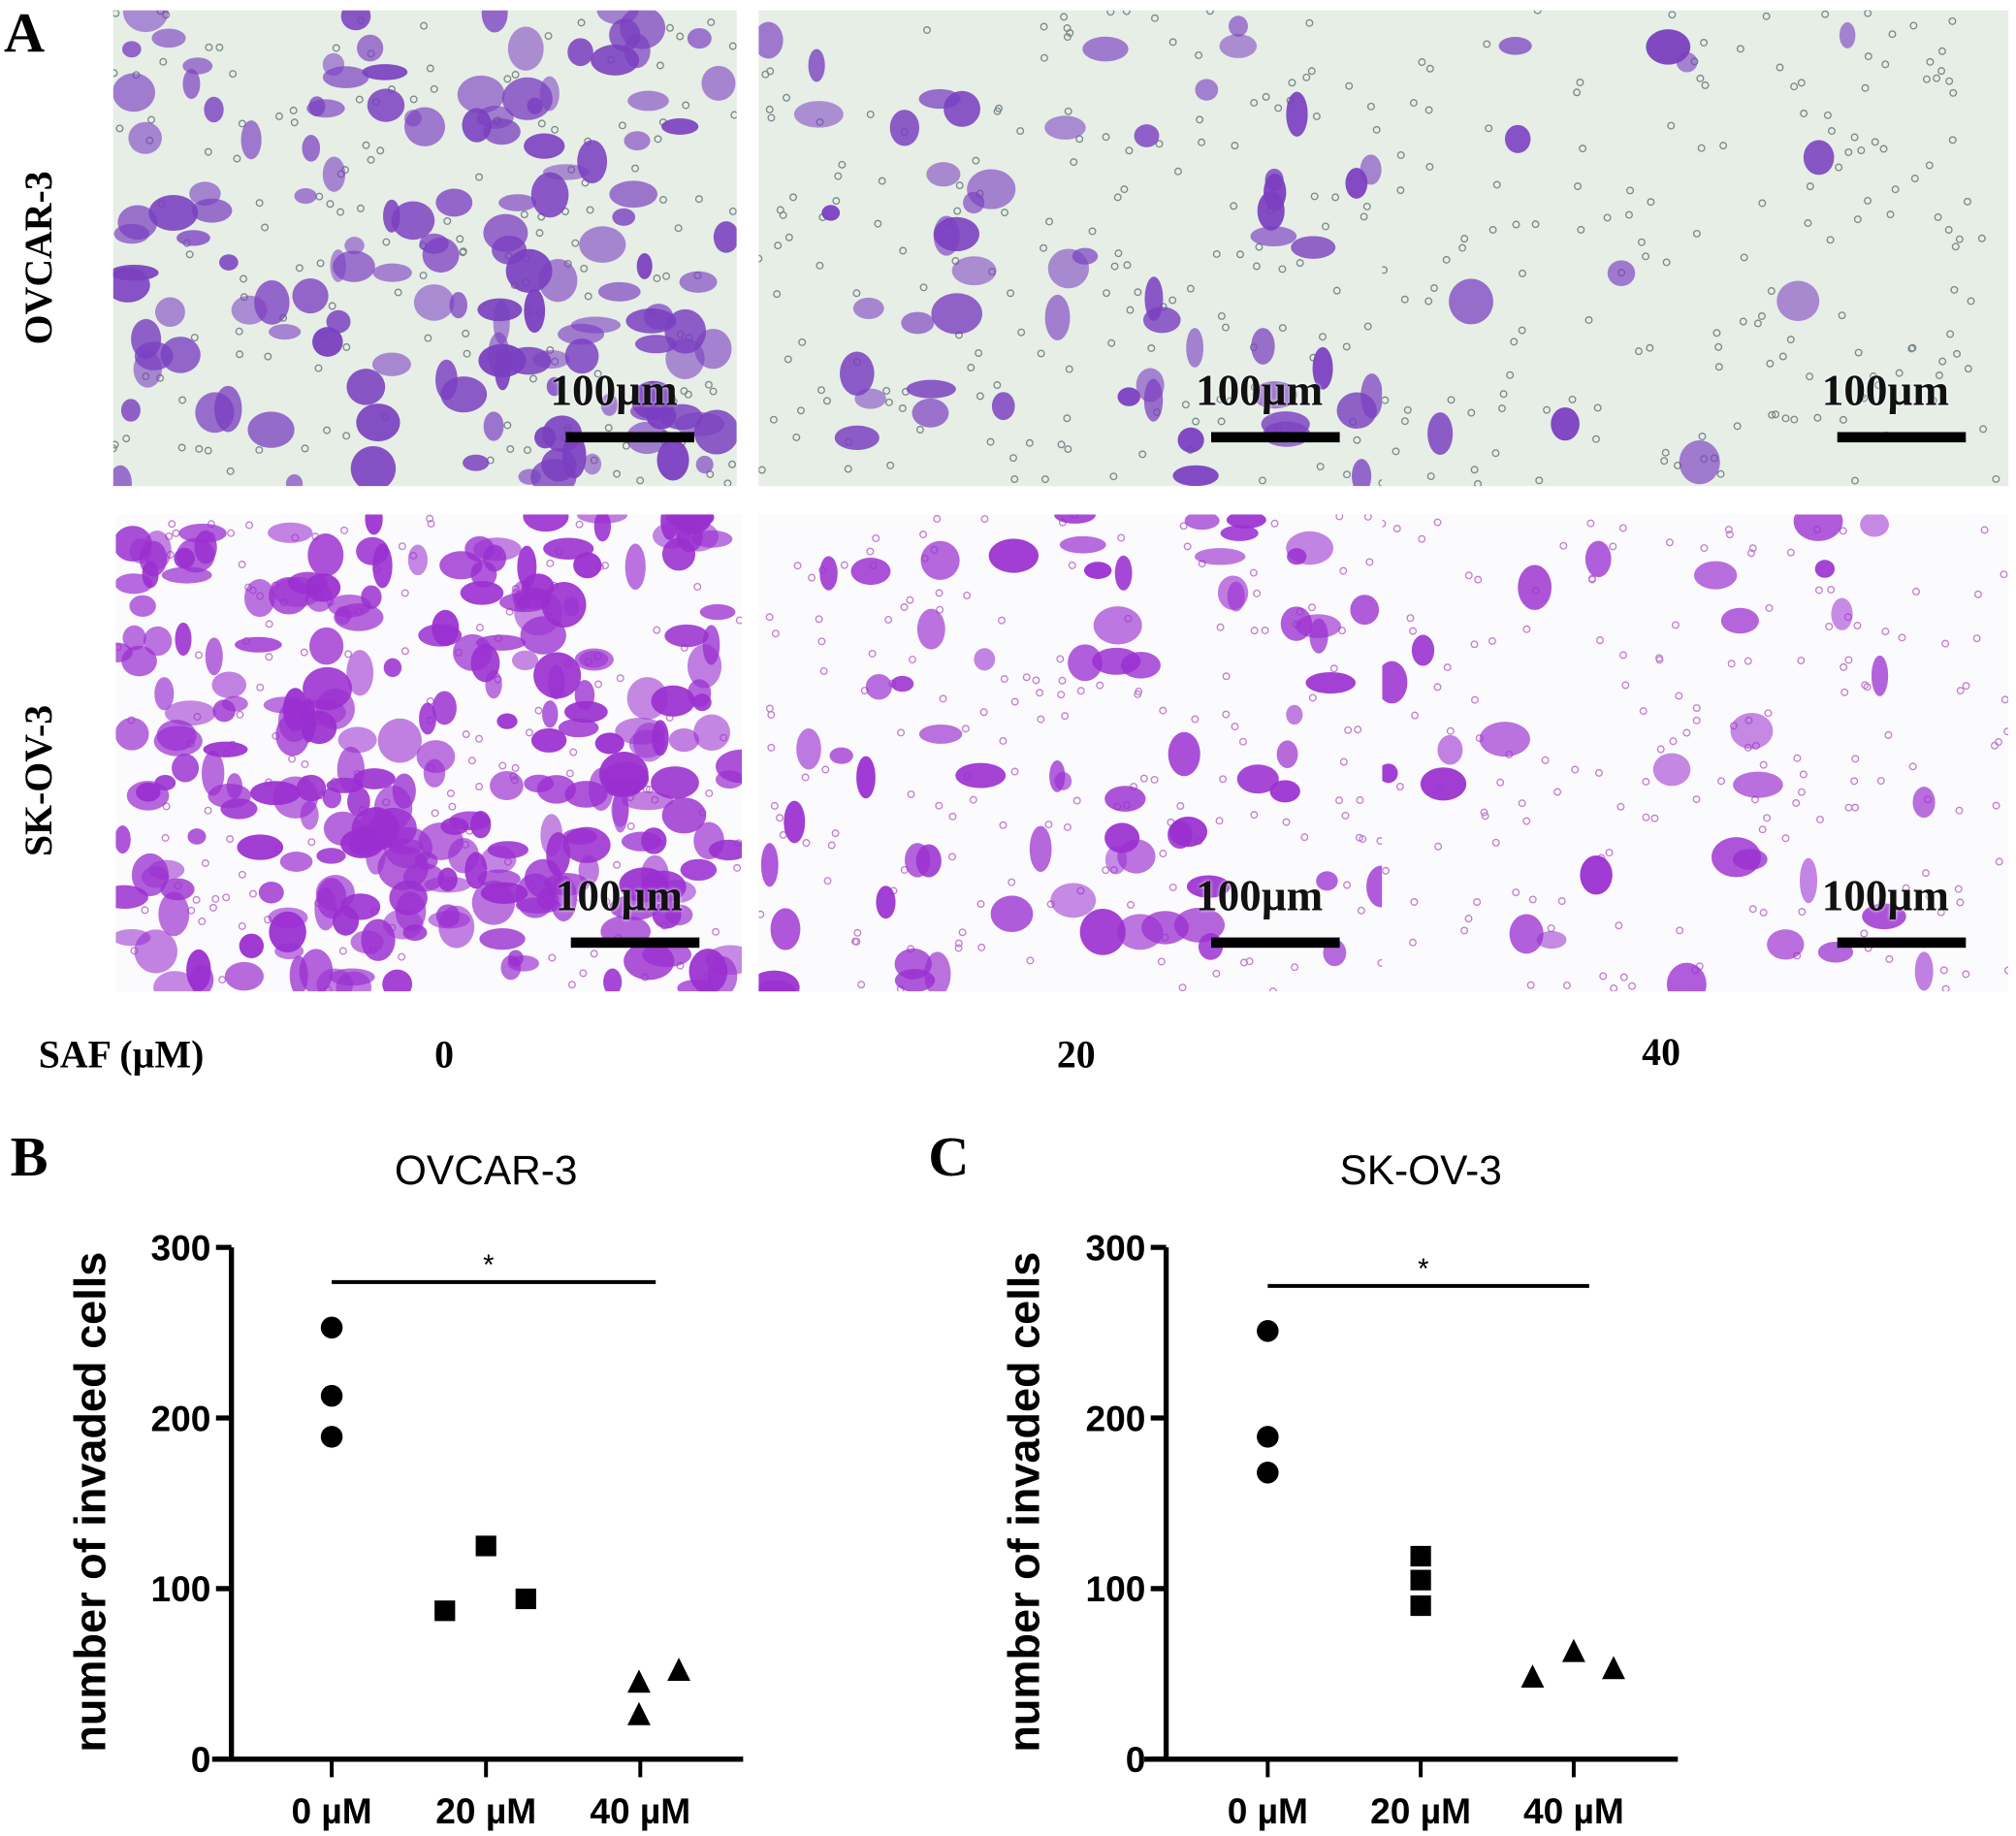  What do you see at coordinates (1695, 753) in the screenshot?
I see `micrograph-sk-ov-3-40: 100µm` at bounding box center [1695, 753].